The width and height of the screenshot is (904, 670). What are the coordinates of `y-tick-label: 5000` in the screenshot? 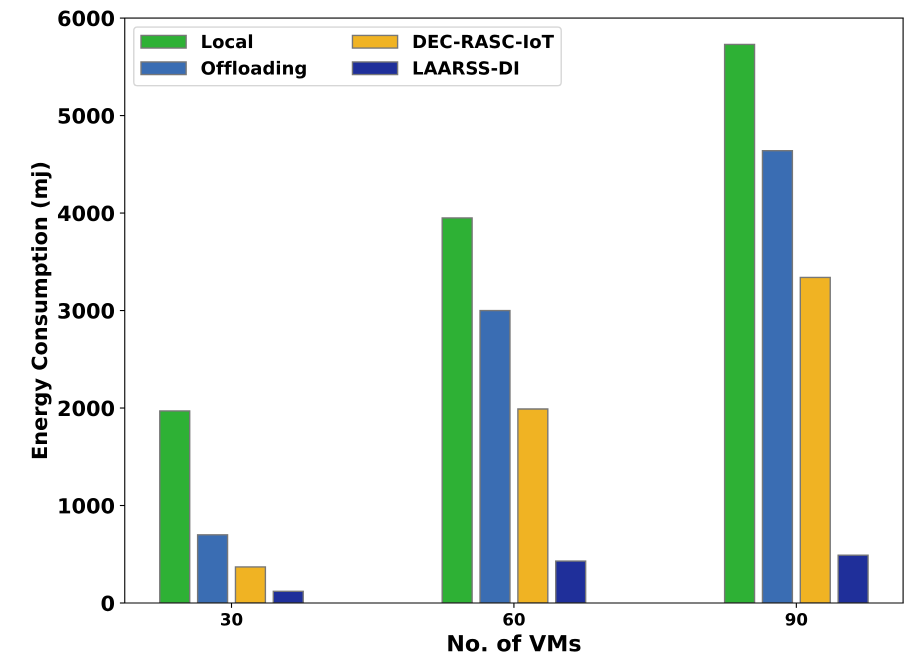 It's located at (86, 116).